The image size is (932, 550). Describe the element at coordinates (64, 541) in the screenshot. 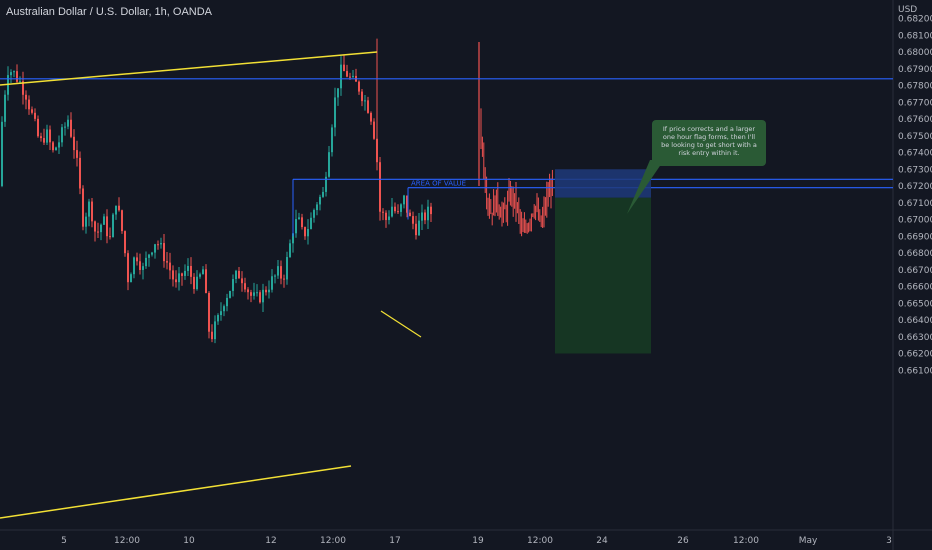

I see `x-tick-label: 5` at that location.